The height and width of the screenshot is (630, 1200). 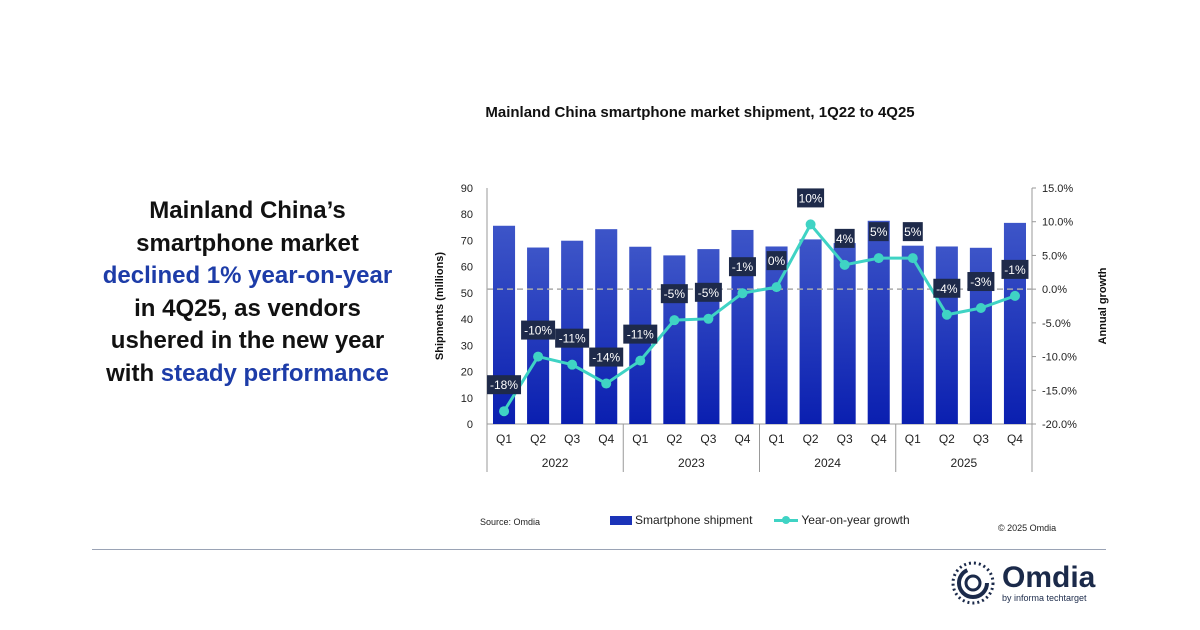 I want to click on data-label: -18%, so click(x=504, y=385).